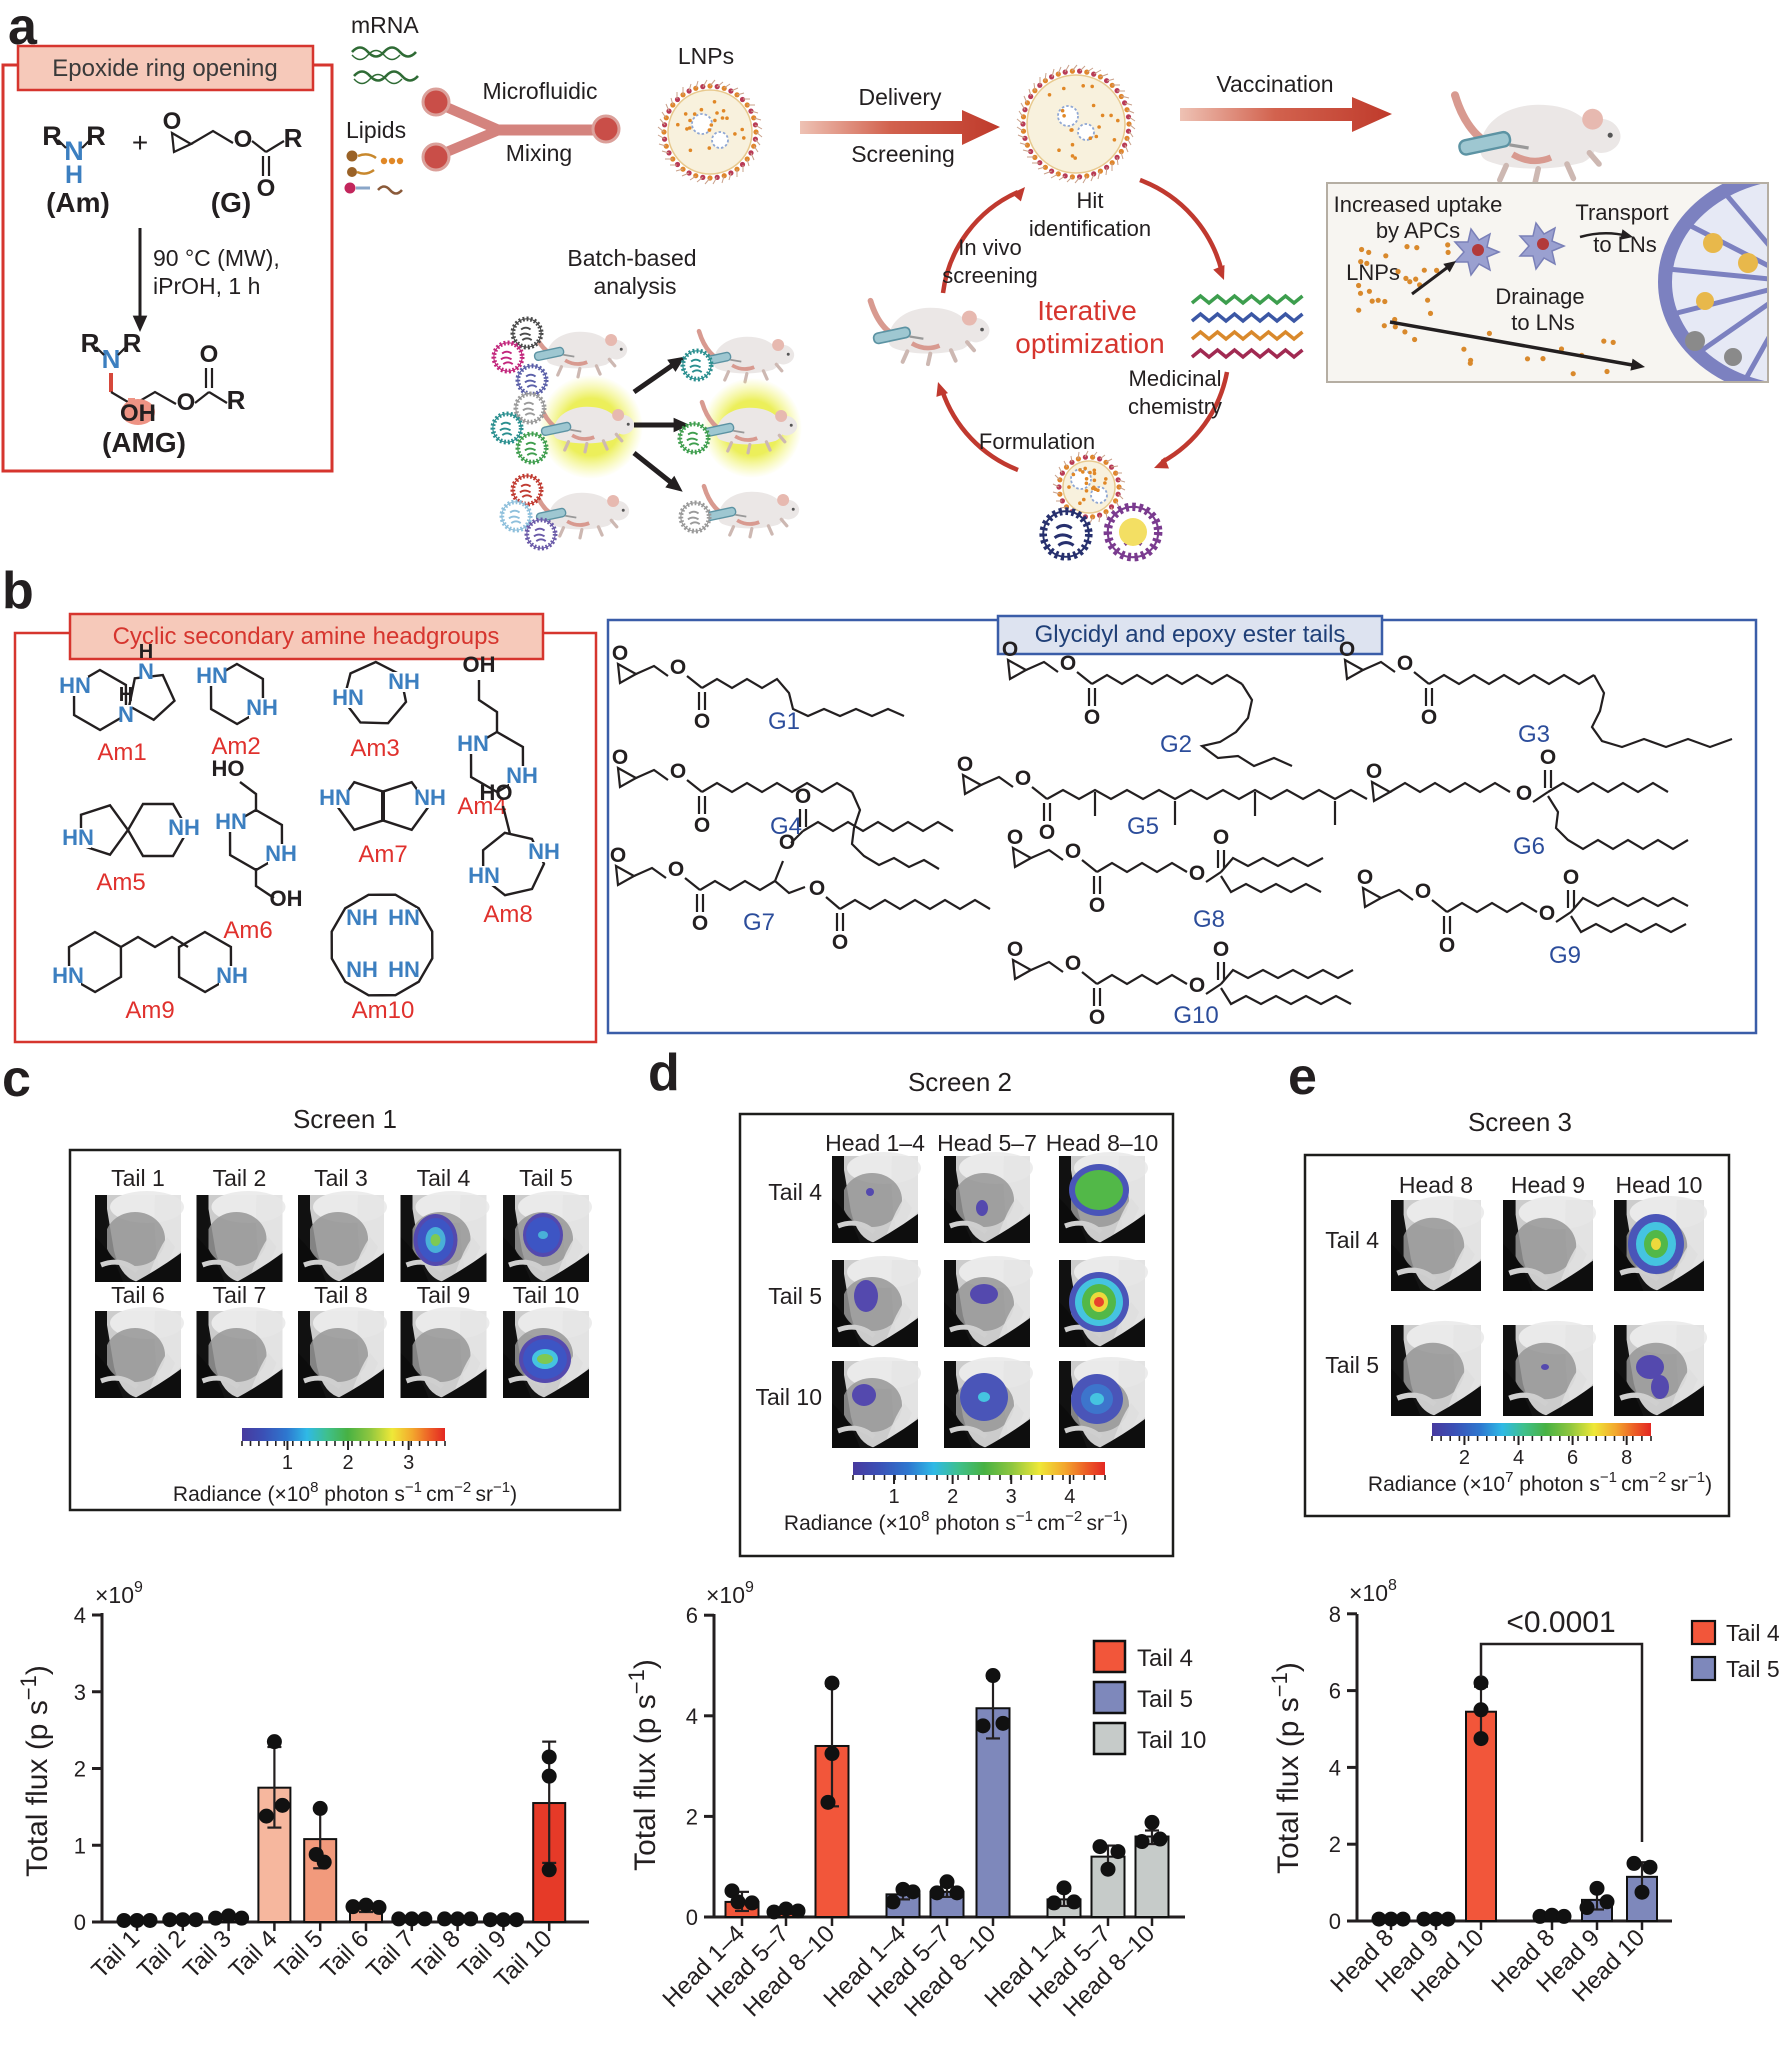 The height and width of the screenshot is (2059, 1782). I want to click on svg-text: Microfluidic, so click(539, 91).